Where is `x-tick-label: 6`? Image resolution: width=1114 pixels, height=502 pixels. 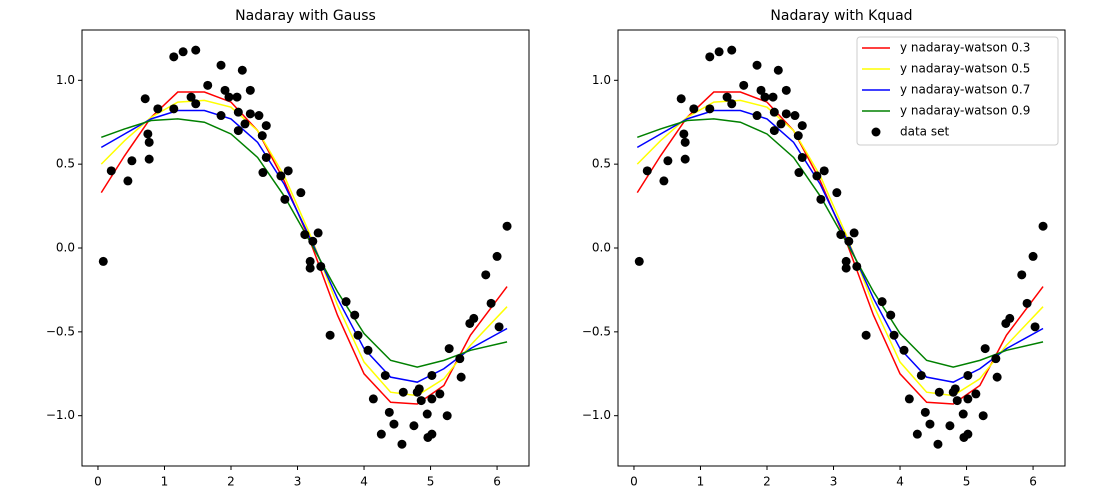
x-tick-label: 6 is located at coordinates (1033, 482).